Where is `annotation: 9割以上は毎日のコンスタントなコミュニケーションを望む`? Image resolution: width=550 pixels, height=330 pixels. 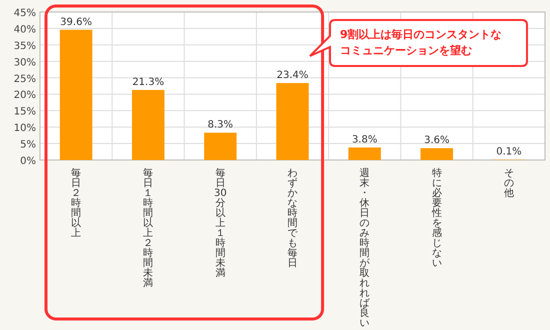 annotation: 9割以上は毎日のコンスタントなコミュニケーションを望む is located at coordinates (421, 42).